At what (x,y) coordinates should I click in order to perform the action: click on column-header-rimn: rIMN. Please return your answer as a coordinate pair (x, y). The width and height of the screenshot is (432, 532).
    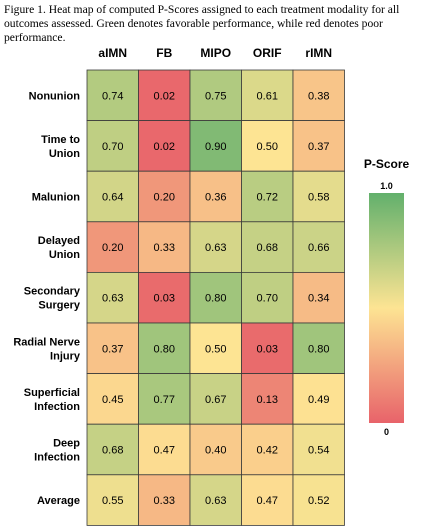
    Looking at the image, I should click on (318, 53).